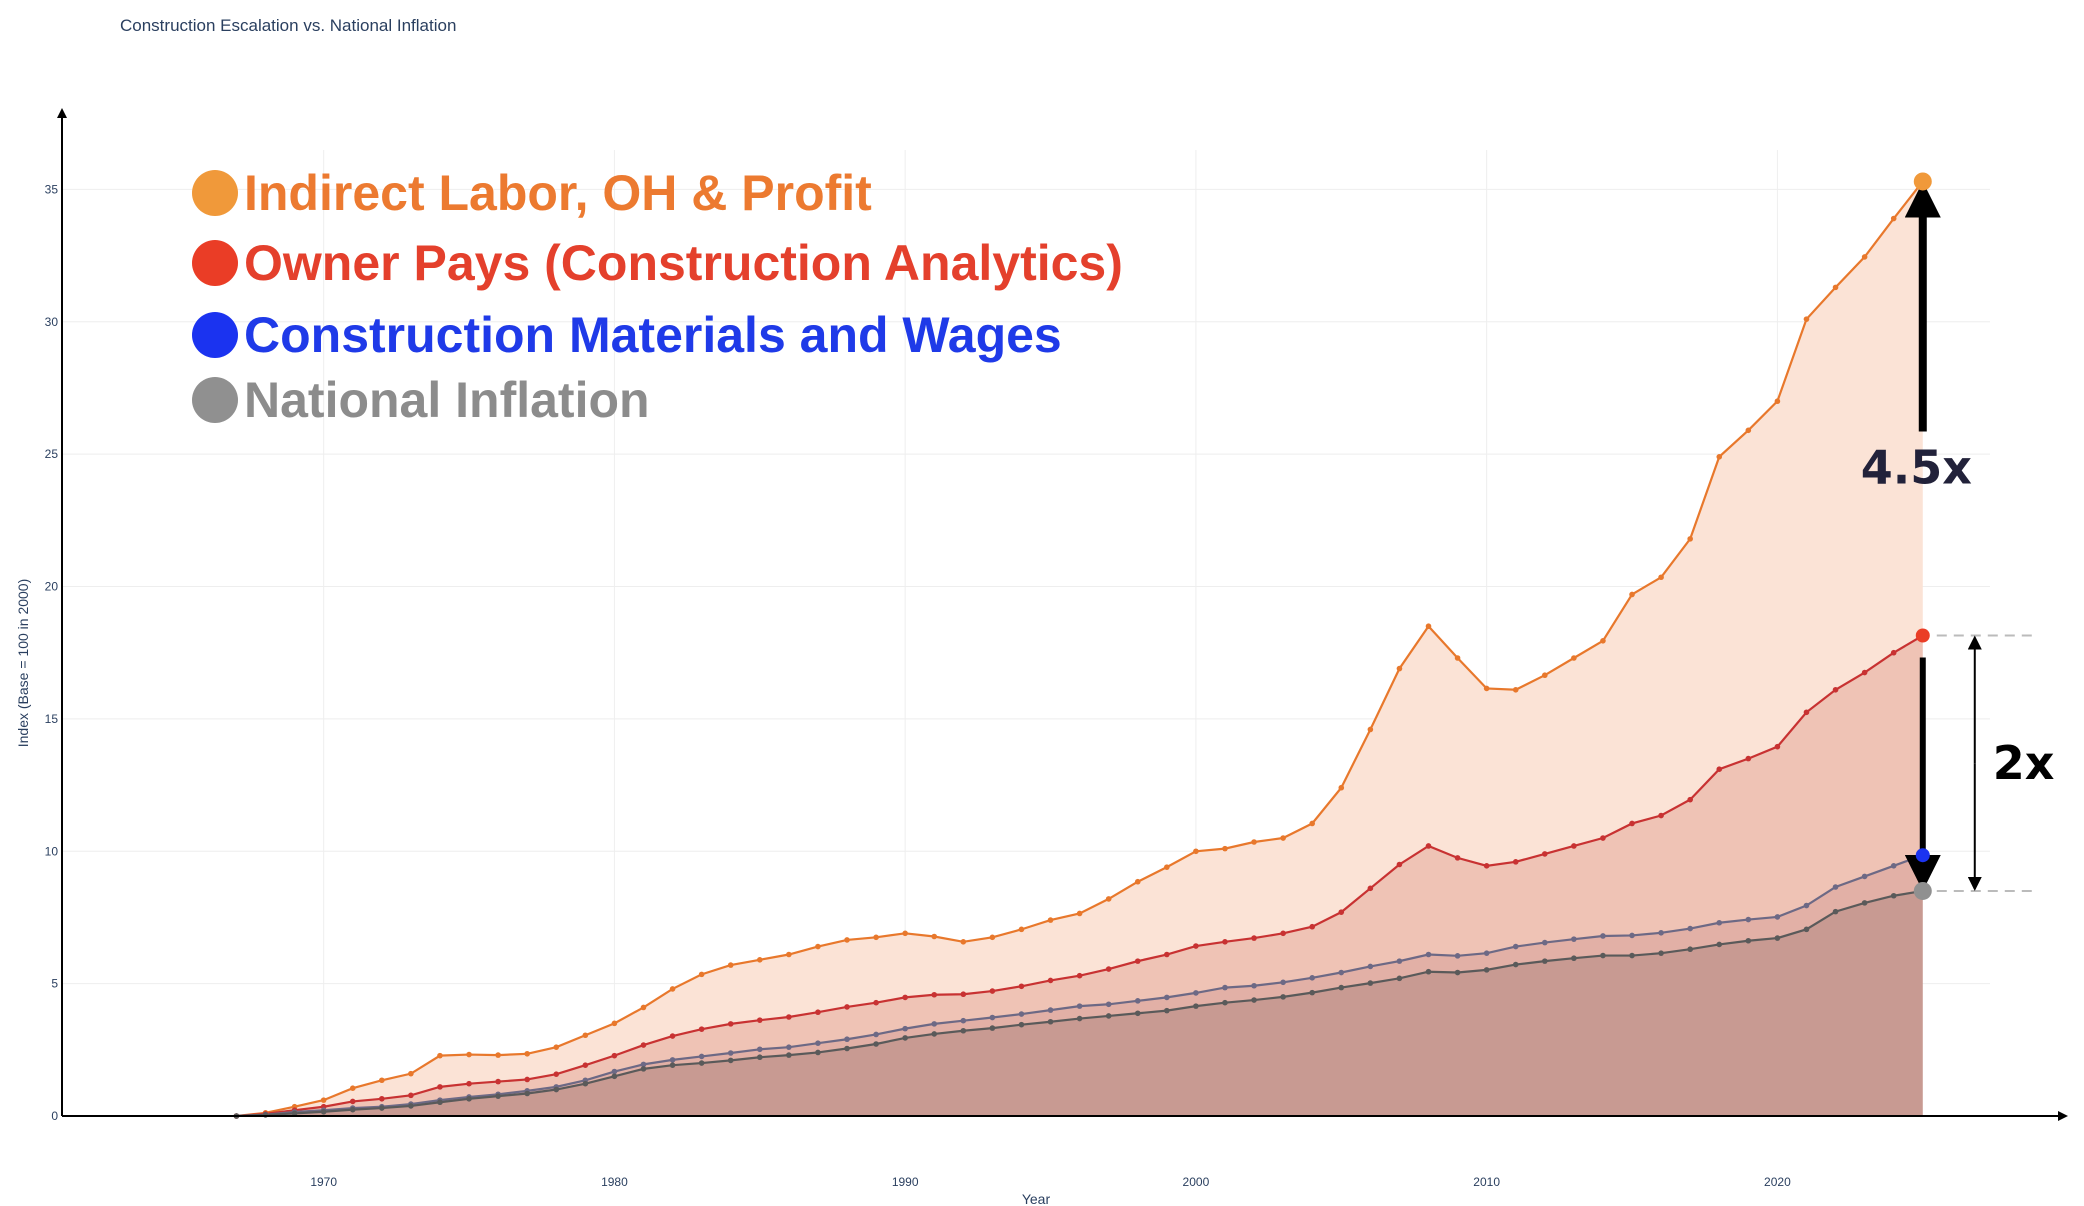 This screenshot has height=1206, width=2084. Describe the element at coordinates (1196, 1182) in the screenshot. I see `x-tick-label: 2000` at that location.